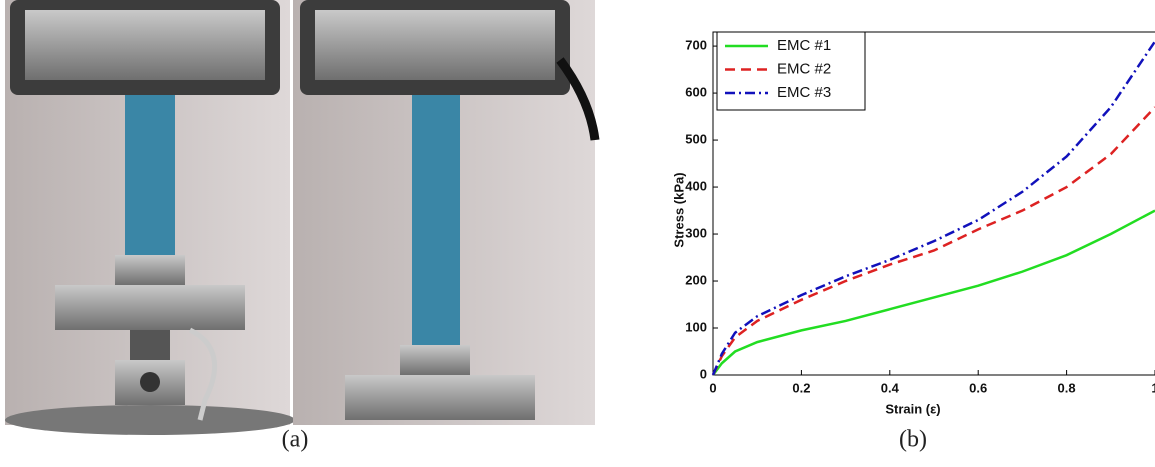 This screenshot has width=1155, height=467. Describe the element at coordinates (978, 387) in the screenshot. I see `x-tick-label: 0.6` at that location.